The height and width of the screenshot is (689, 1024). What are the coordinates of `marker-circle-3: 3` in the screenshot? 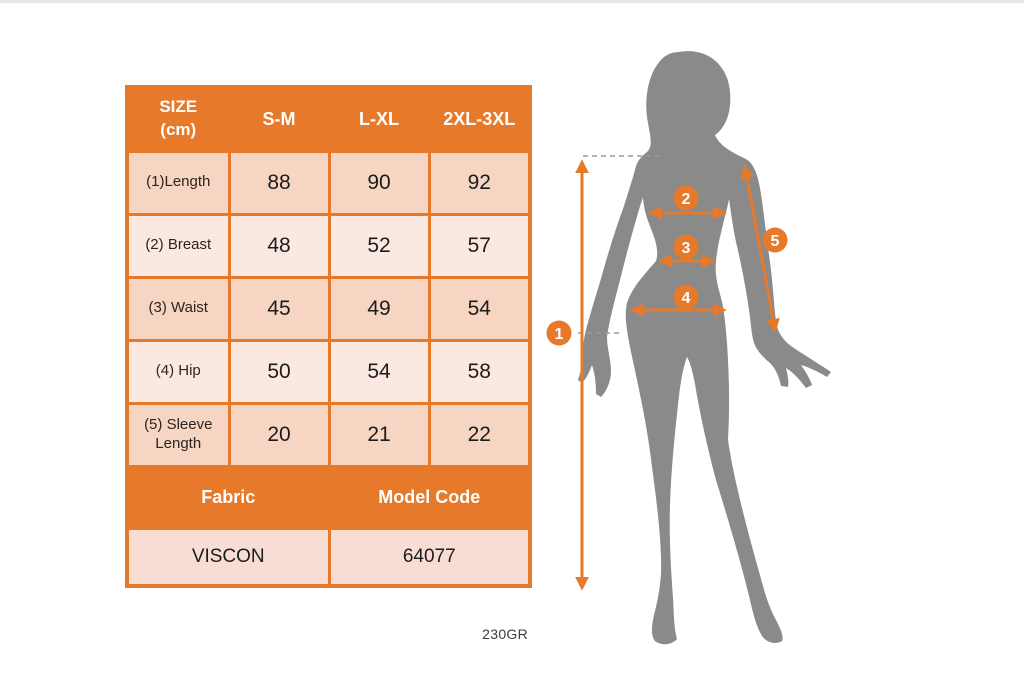 It's located at (686, 247).